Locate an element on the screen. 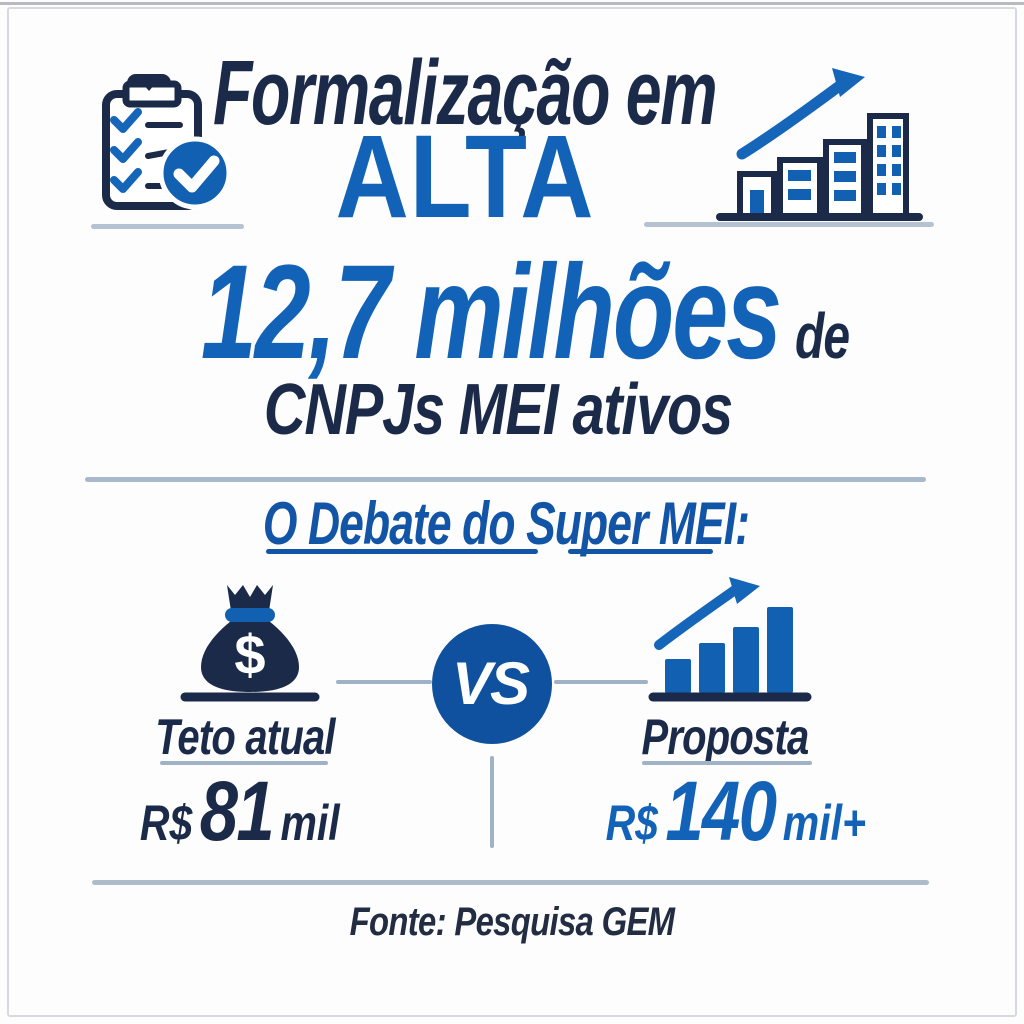  stat-connector: de is located at coordinates (822, 336).